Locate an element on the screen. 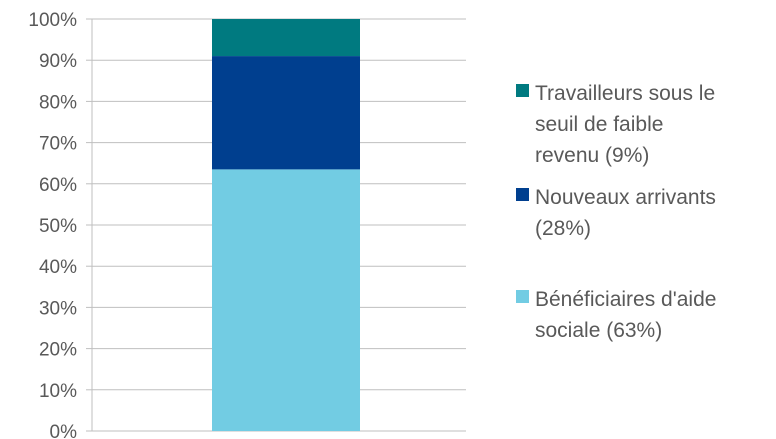  y-tick-label: 70% is located at coordinates (58, 144).